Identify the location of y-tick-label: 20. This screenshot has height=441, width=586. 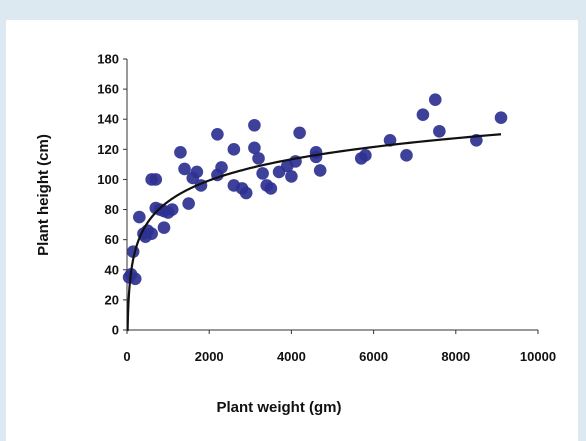
(112, 299).